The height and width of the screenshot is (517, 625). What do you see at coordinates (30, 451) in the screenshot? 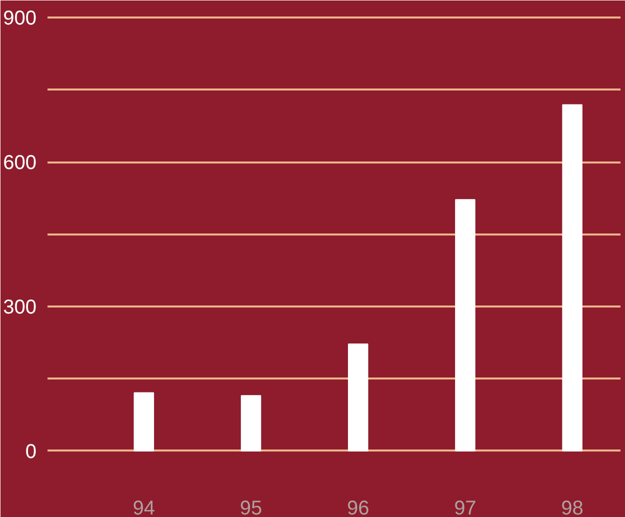
I see `y-tick-label: 0` at bounding box center [30, 451].